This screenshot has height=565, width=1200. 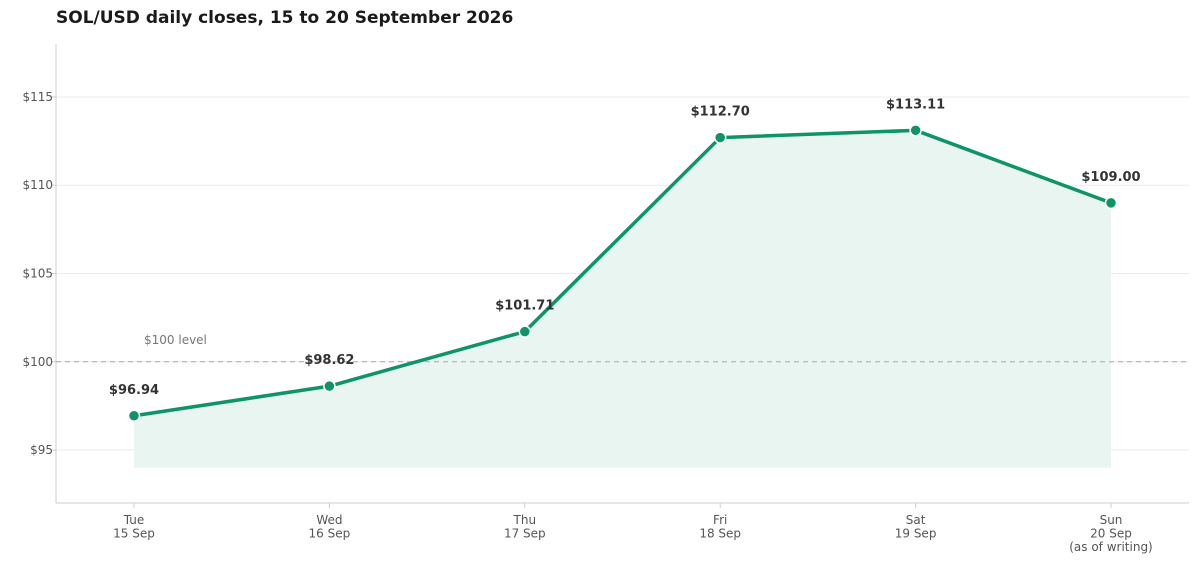 I want to click on data-label: $112.70, so click(x=720, y=112).